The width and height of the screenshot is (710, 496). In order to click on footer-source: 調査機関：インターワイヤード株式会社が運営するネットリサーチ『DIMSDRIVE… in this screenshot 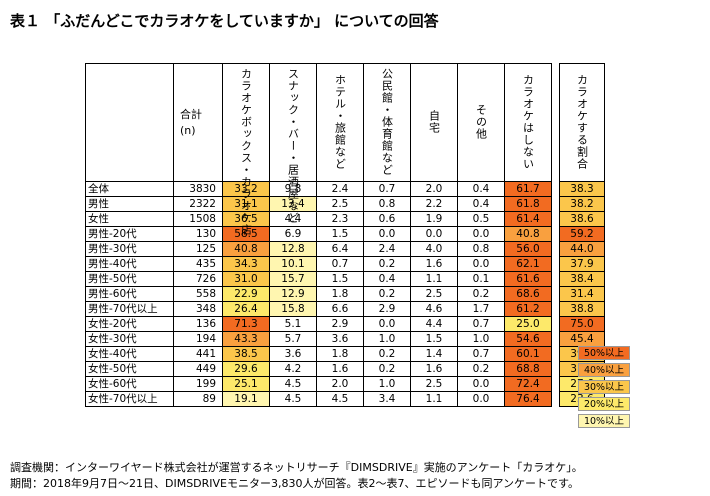, I will do `click(296, 467)`.